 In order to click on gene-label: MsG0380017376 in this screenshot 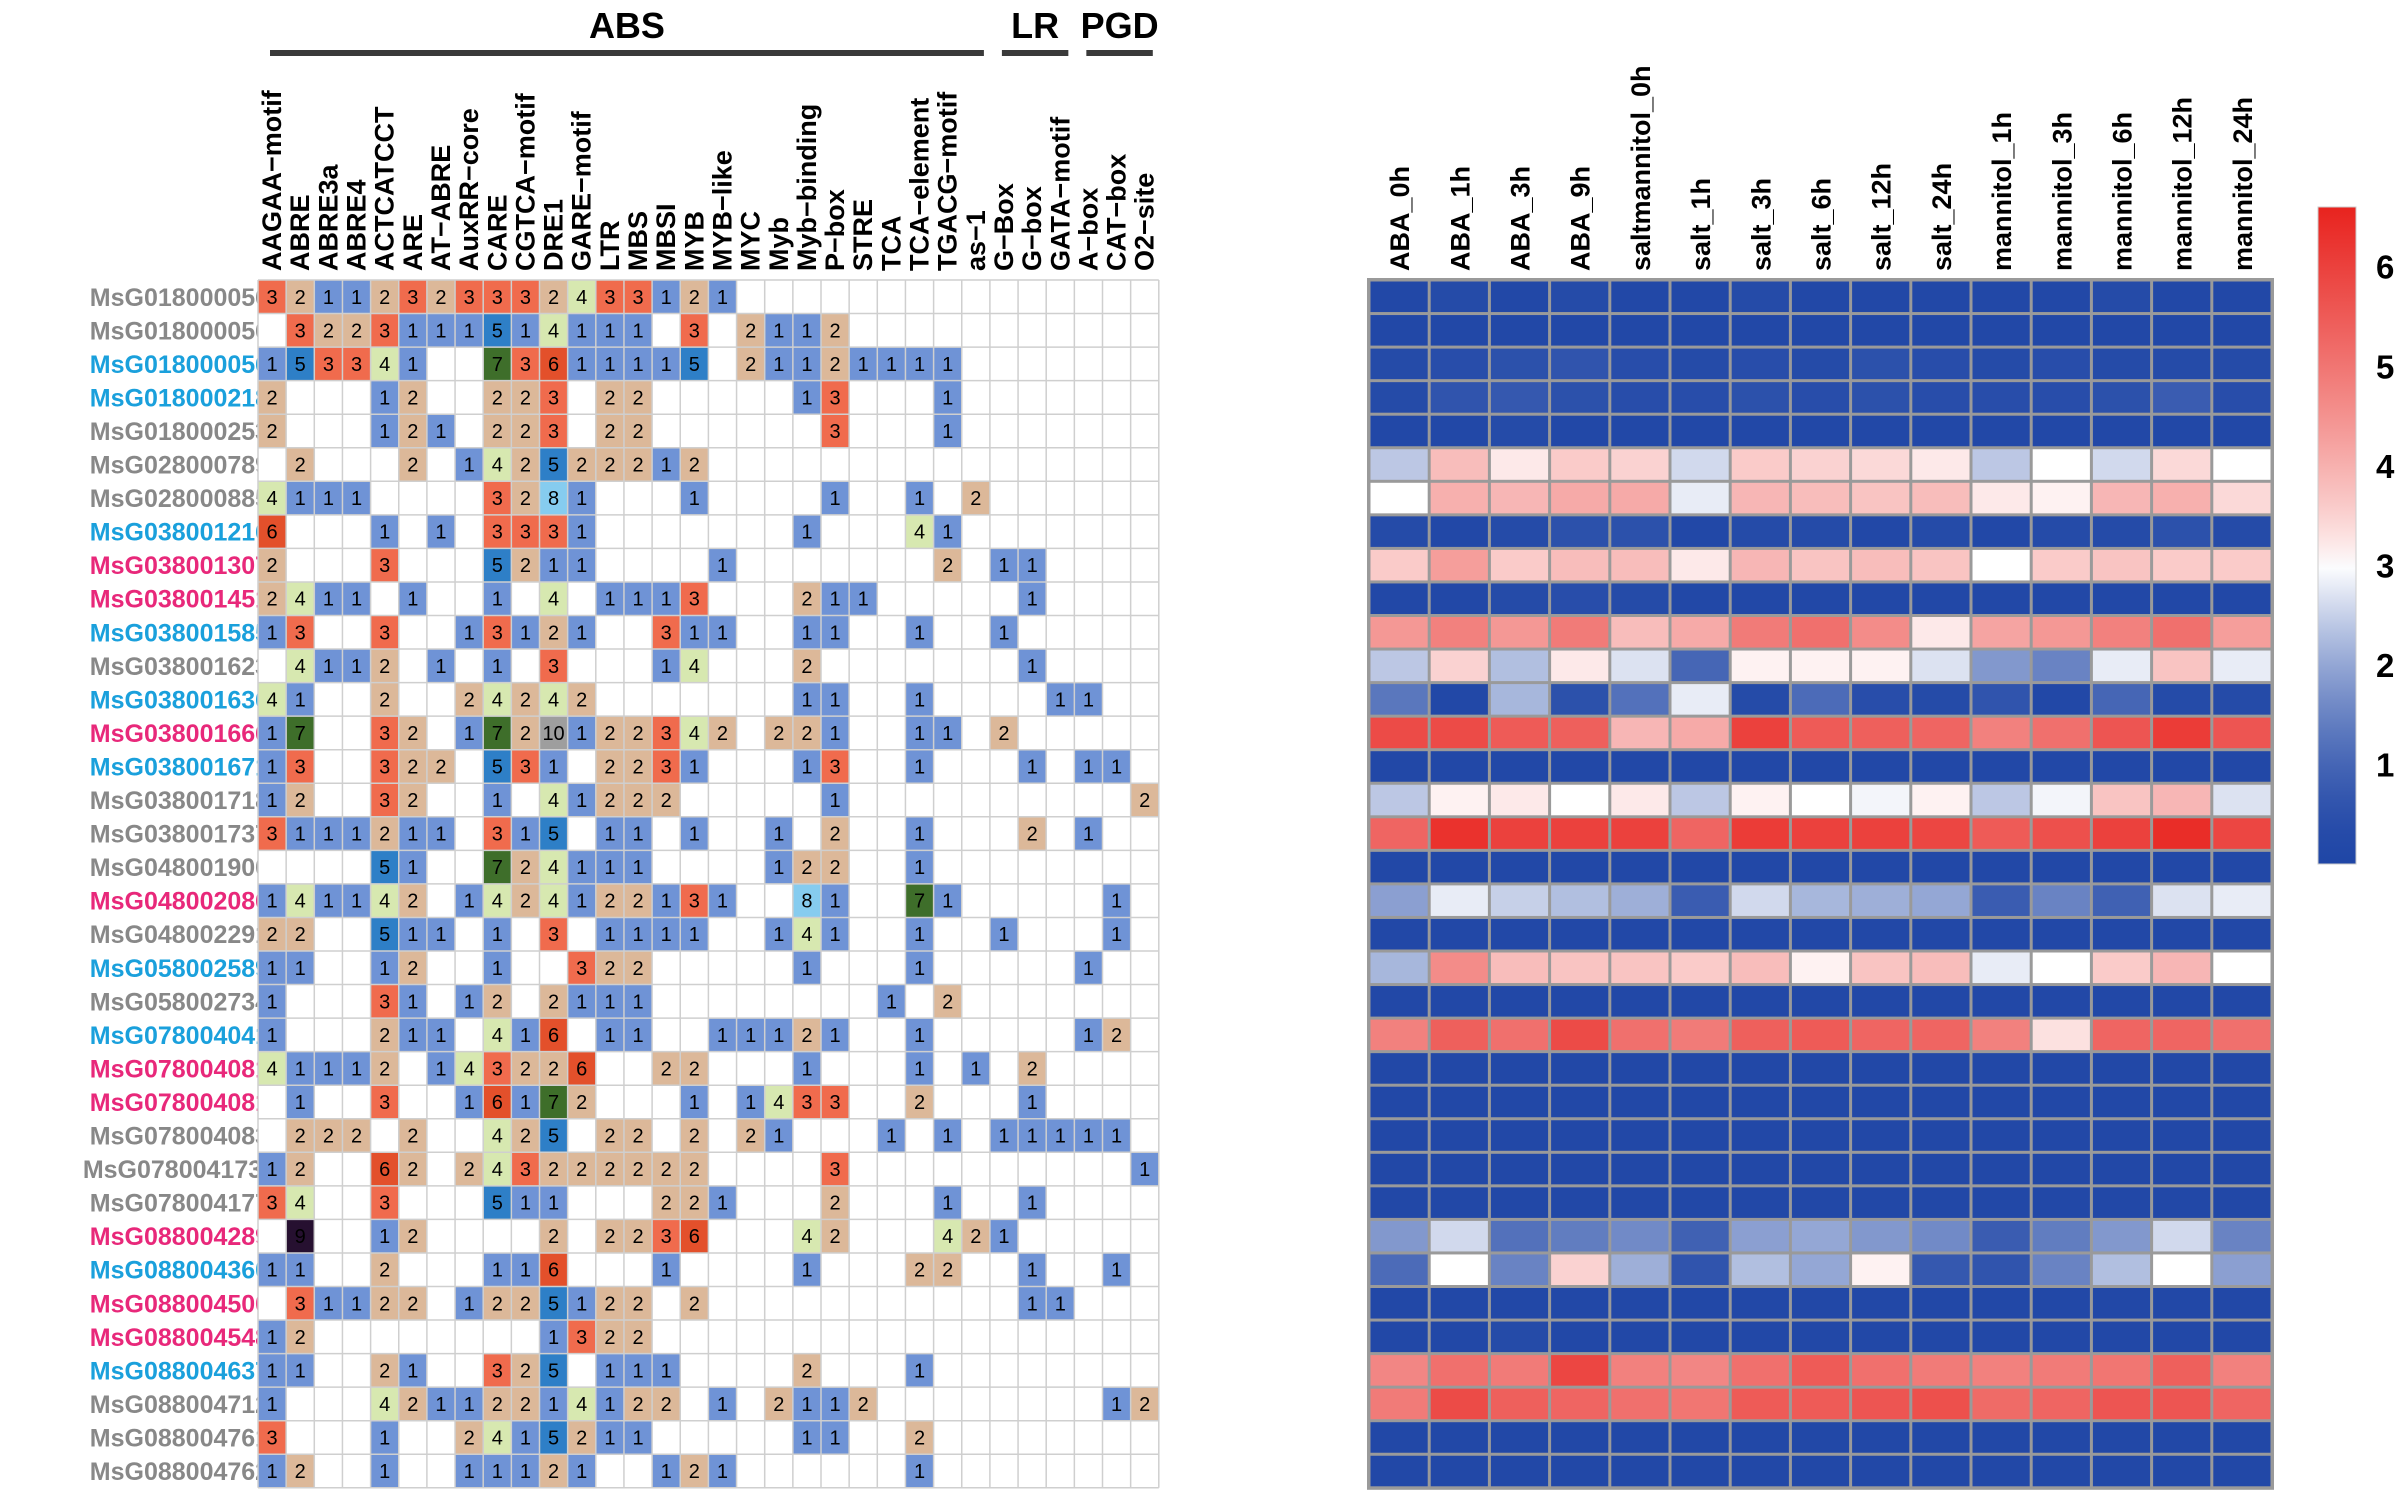, I will do `click(186, 835)`.